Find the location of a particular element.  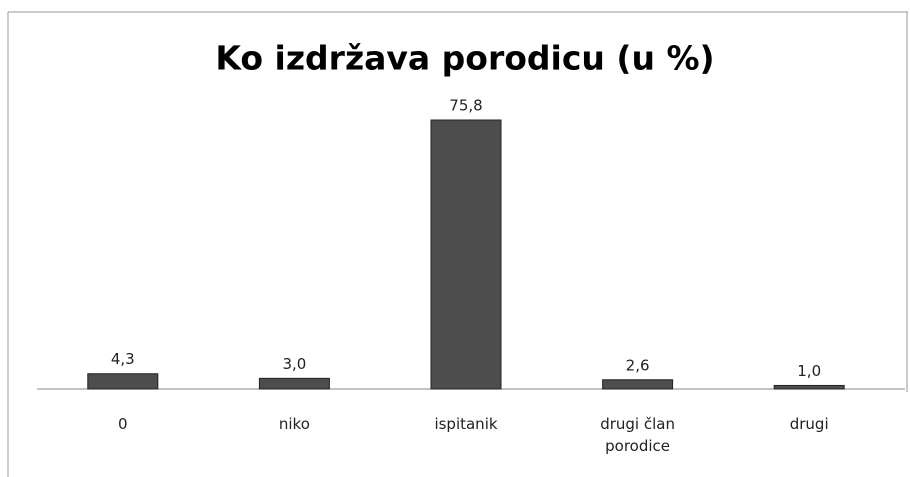

value-label: 3,0 is located at coordinates (294, 364).